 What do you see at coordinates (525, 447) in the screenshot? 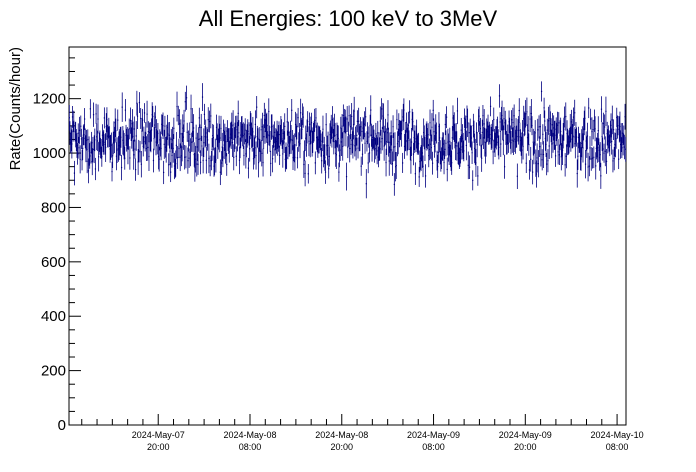
I see `x-tick-time-label: 20:00` at bounding box center [525, 447].